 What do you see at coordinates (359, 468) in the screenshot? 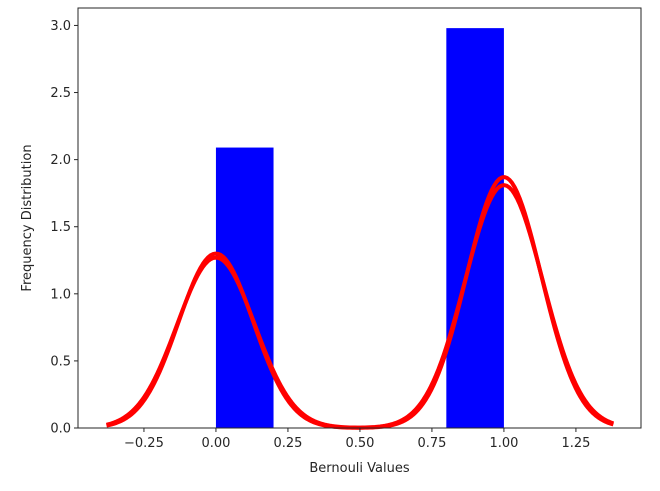
I see `x-axis-label: Bernouli Values` at bounding box center [359, 468].